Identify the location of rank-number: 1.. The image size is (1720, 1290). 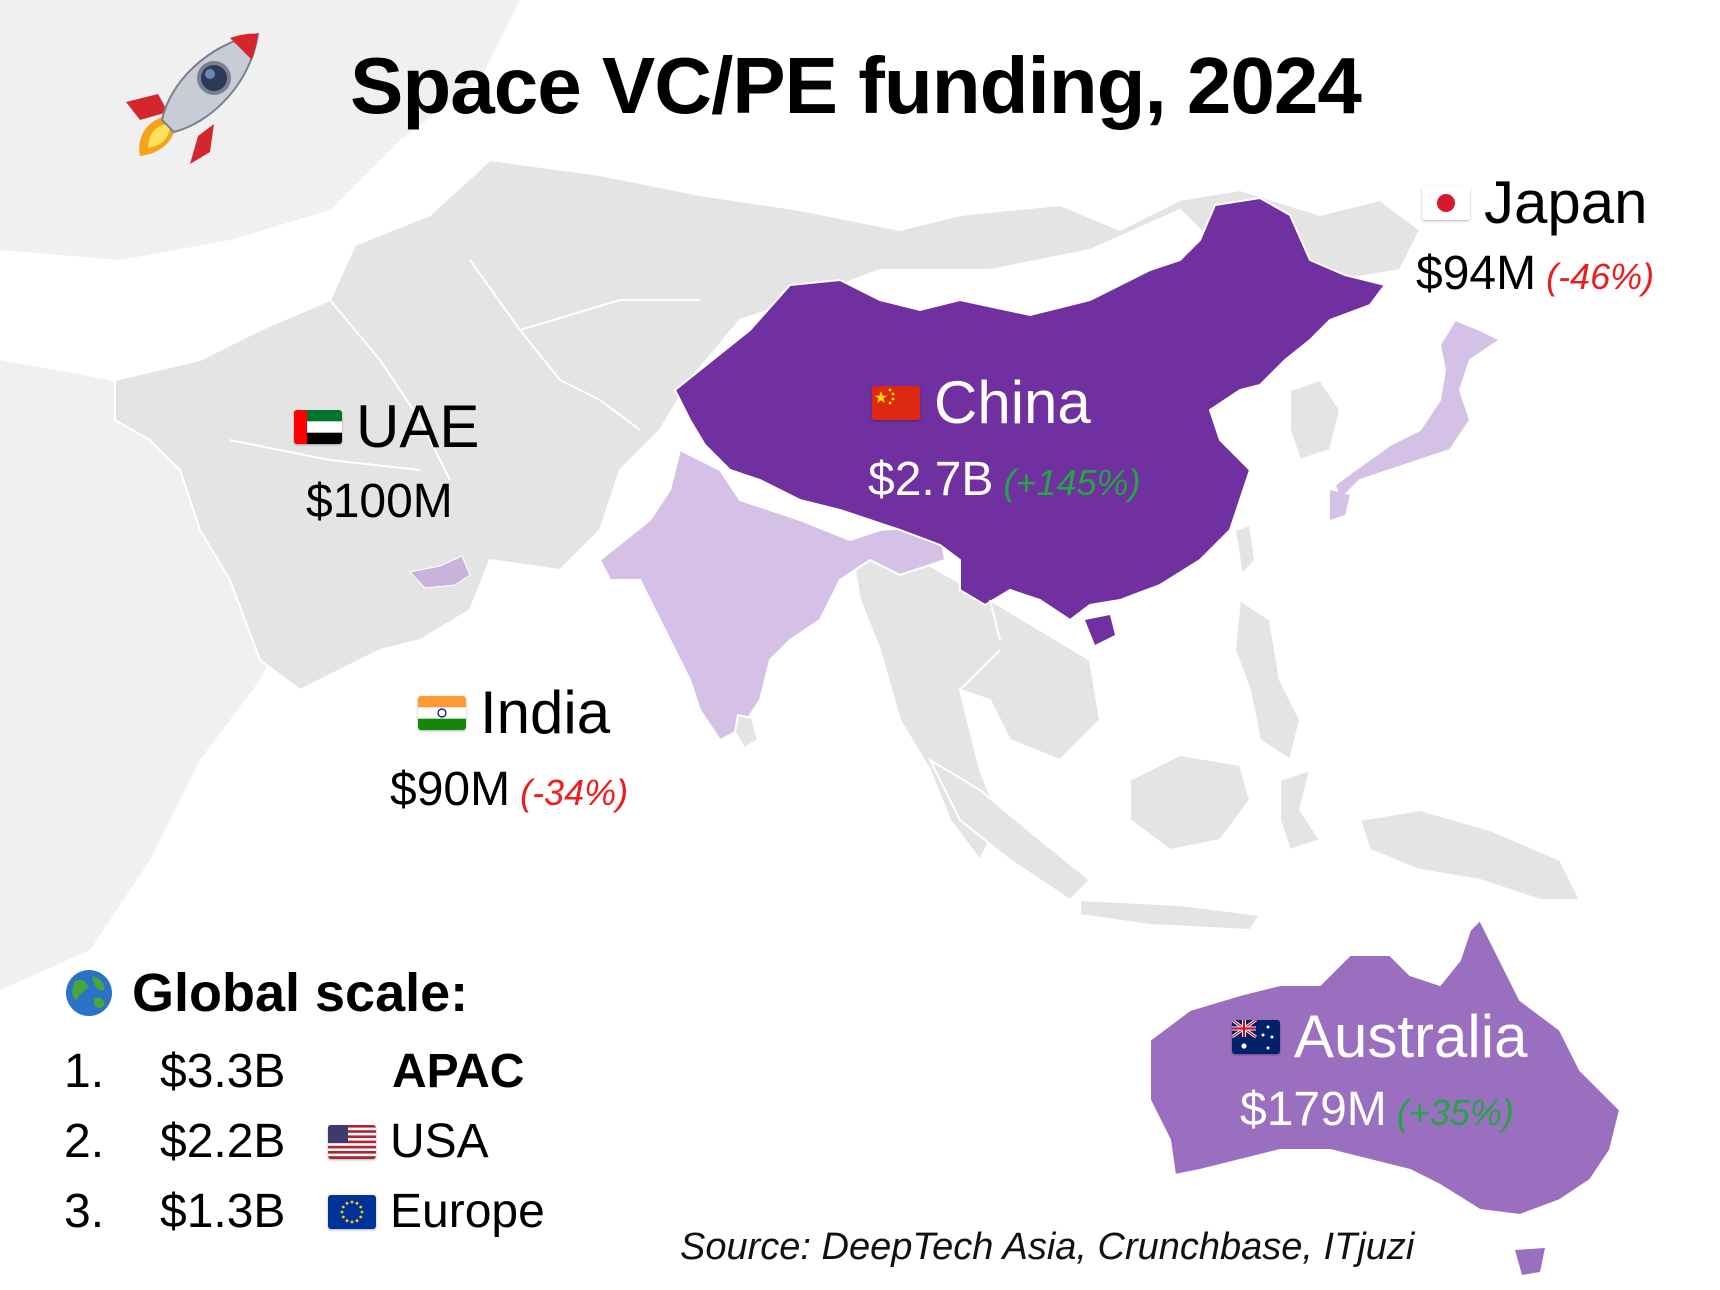
(84, 1071).